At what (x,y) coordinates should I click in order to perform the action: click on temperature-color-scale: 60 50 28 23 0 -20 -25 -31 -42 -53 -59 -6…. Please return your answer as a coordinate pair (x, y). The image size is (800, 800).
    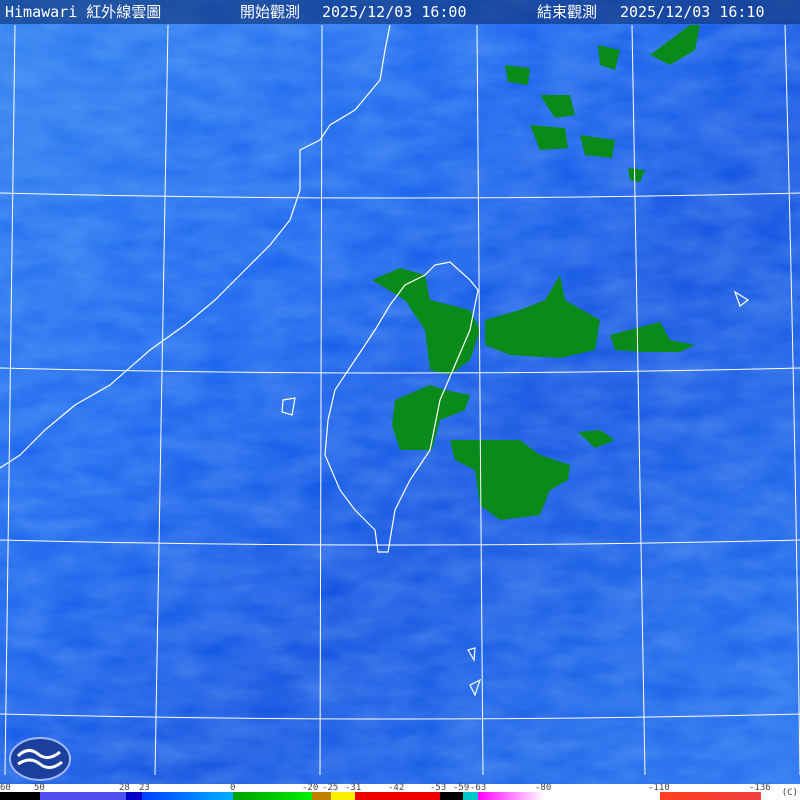
    Looking at the image, I should click on (400, 791).